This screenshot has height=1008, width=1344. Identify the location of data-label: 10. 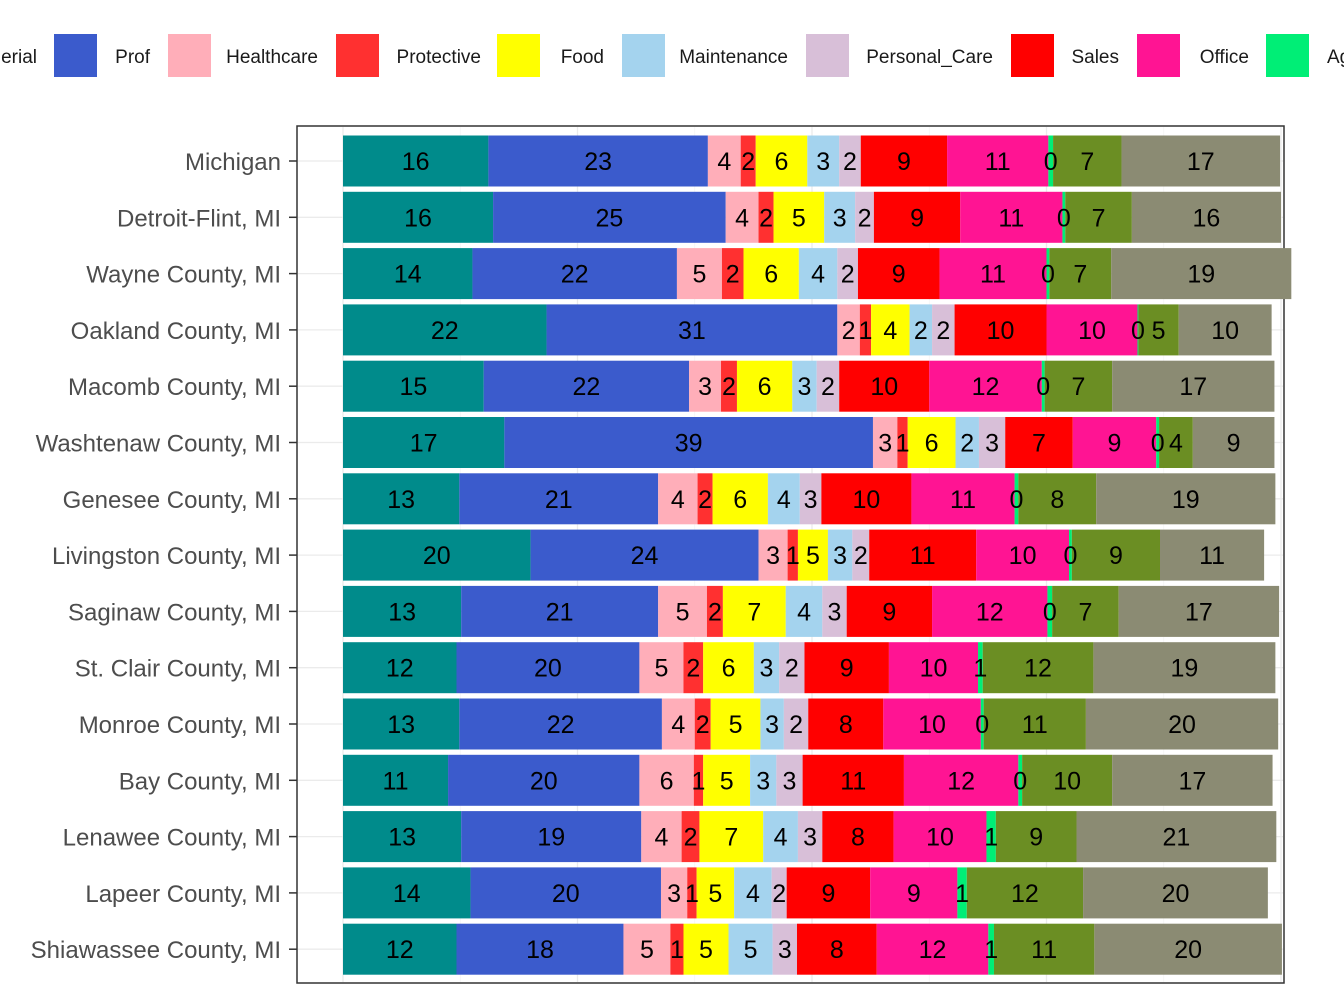
(932, 725).